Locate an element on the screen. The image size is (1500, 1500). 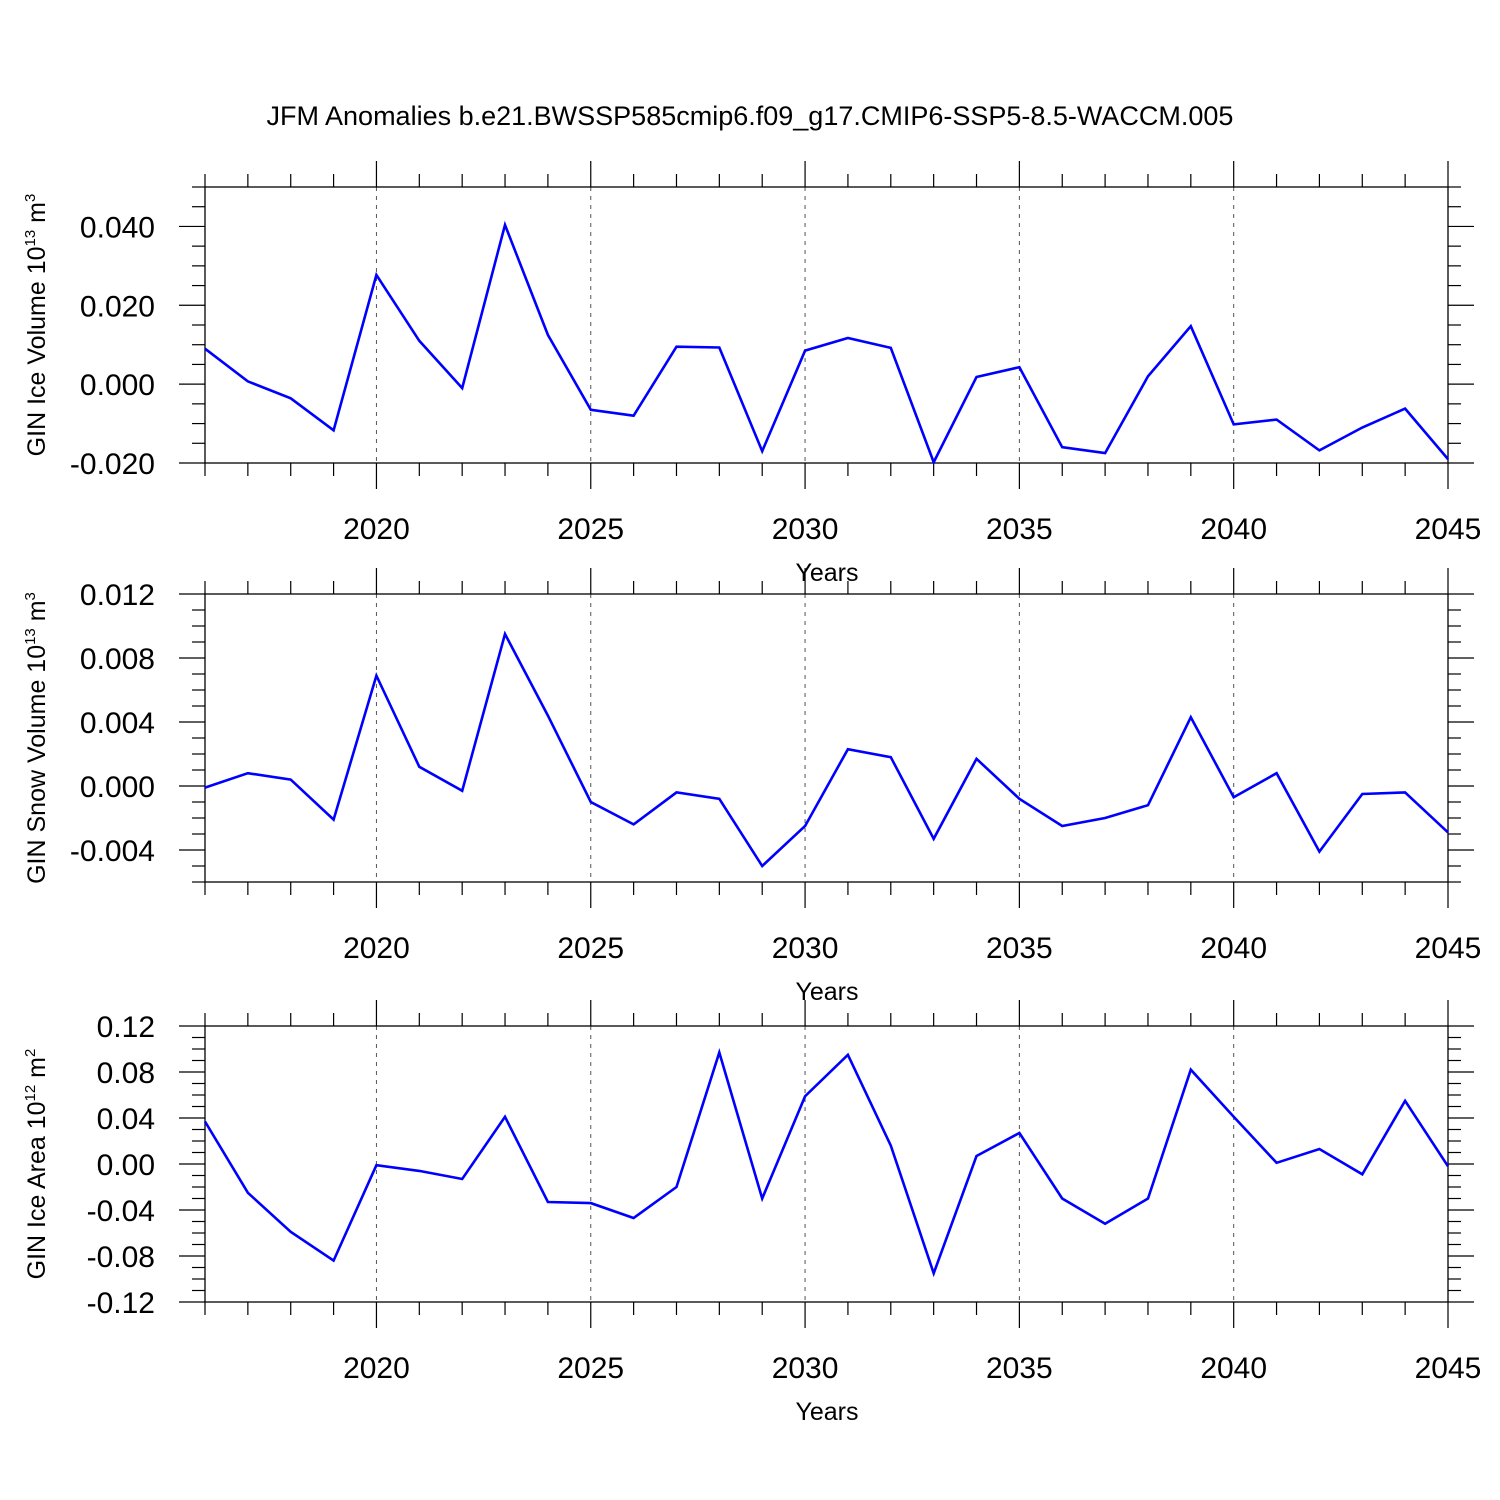
y-tick-label: -0.08 is located at coordinates (121, 1257).